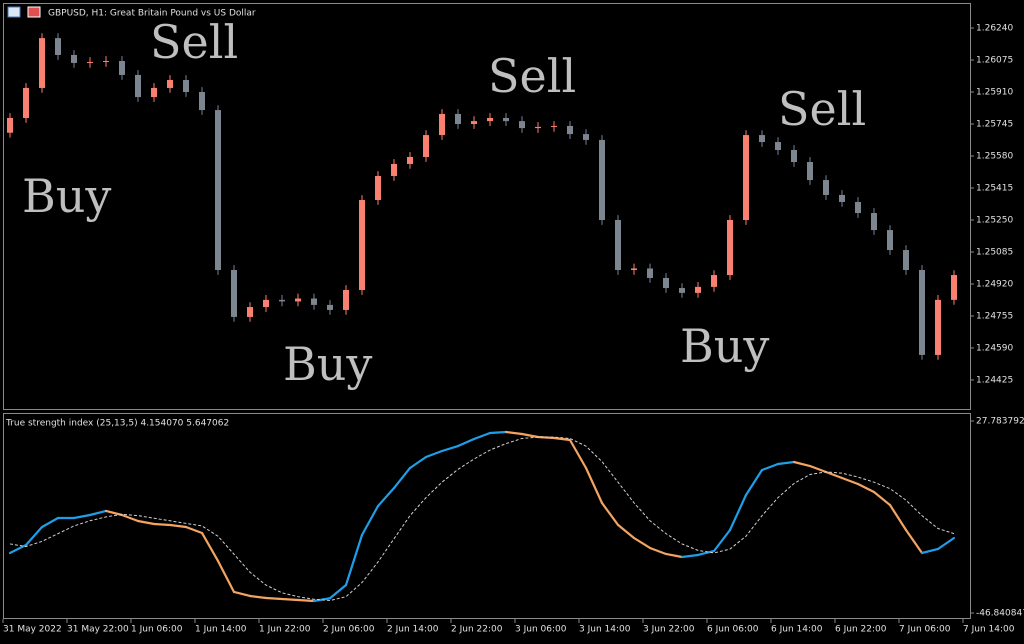 Image resolution: width=1024 pixels, height=644 pixels. What do you see at coordinates (413, 630) in the screenshot?
I see `x-tick-label: 2 Jun 14:00` at bounding box center [413, 630].